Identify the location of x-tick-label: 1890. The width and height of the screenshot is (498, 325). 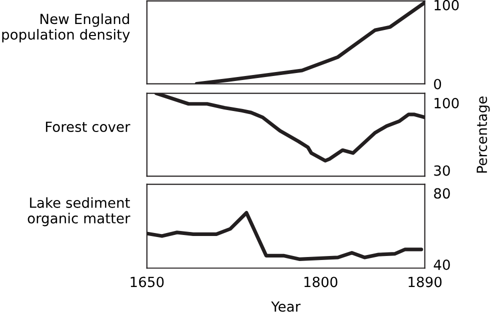
(425, 282).